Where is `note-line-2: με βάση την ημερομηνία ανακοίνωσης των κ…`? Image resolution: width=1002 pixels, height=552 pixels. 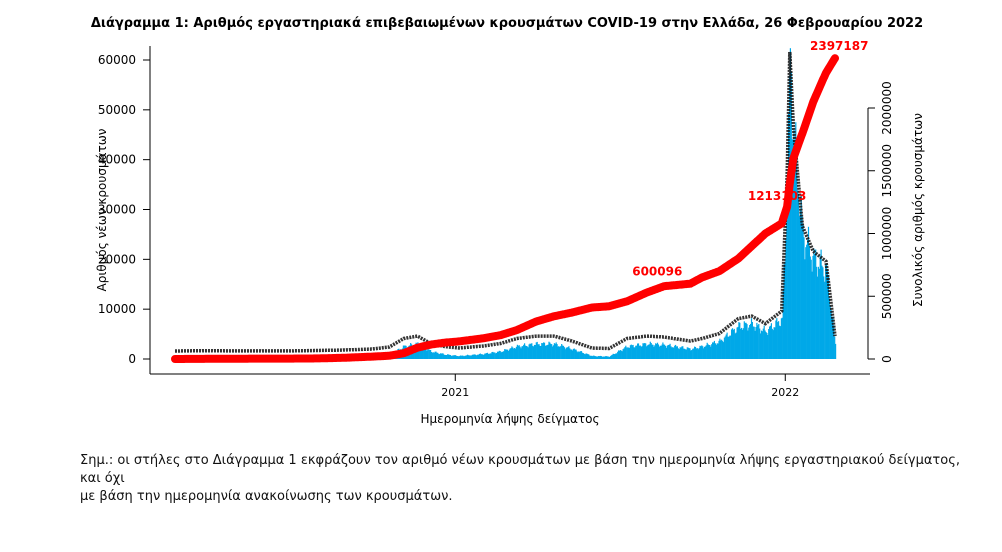 note-line-2: με βάση την ημερομηνία ανακοίνωσης των κ… is located at coordinates (266, 496).